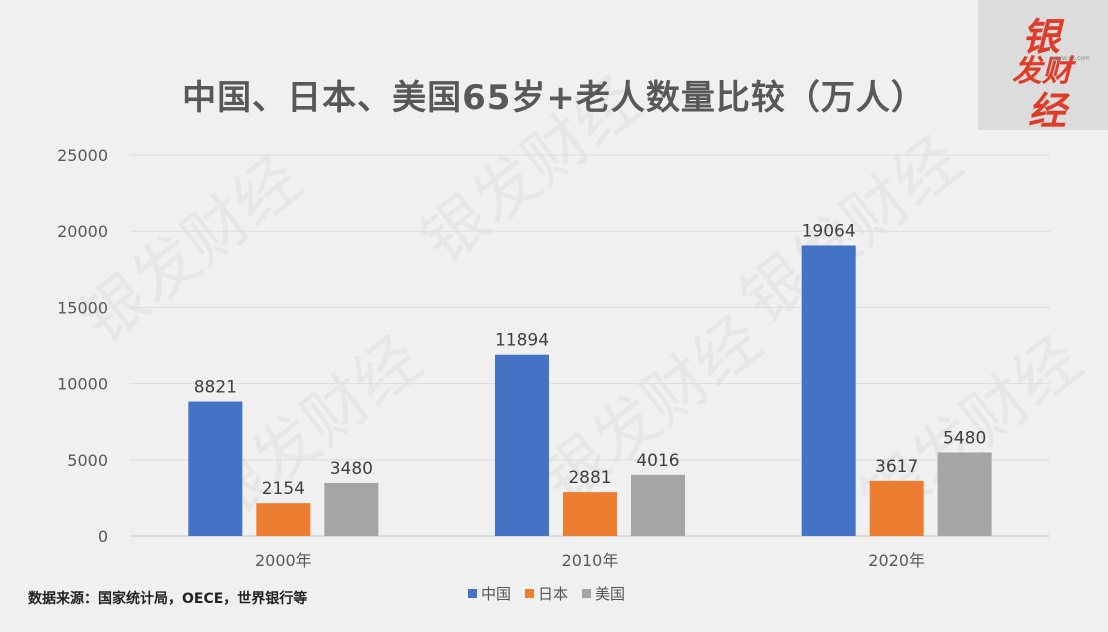  Describe the element at coordinates (1071, 58) in the screenshot. I see `logo-small-text: www.xx.com` at that location.